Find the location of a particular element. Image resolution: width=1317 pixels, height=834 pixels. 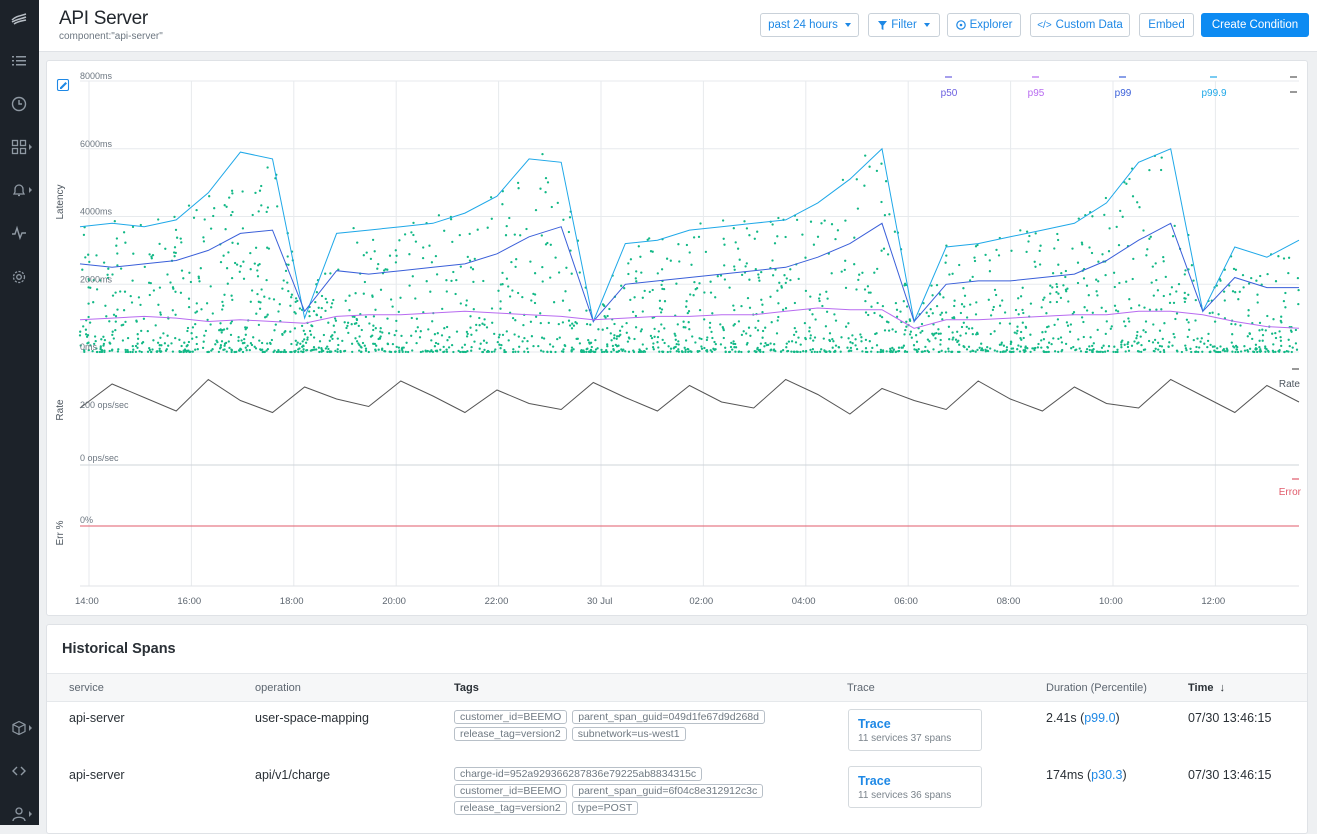

percentile-link: p99.0 is located at coordinates (1100, 718).